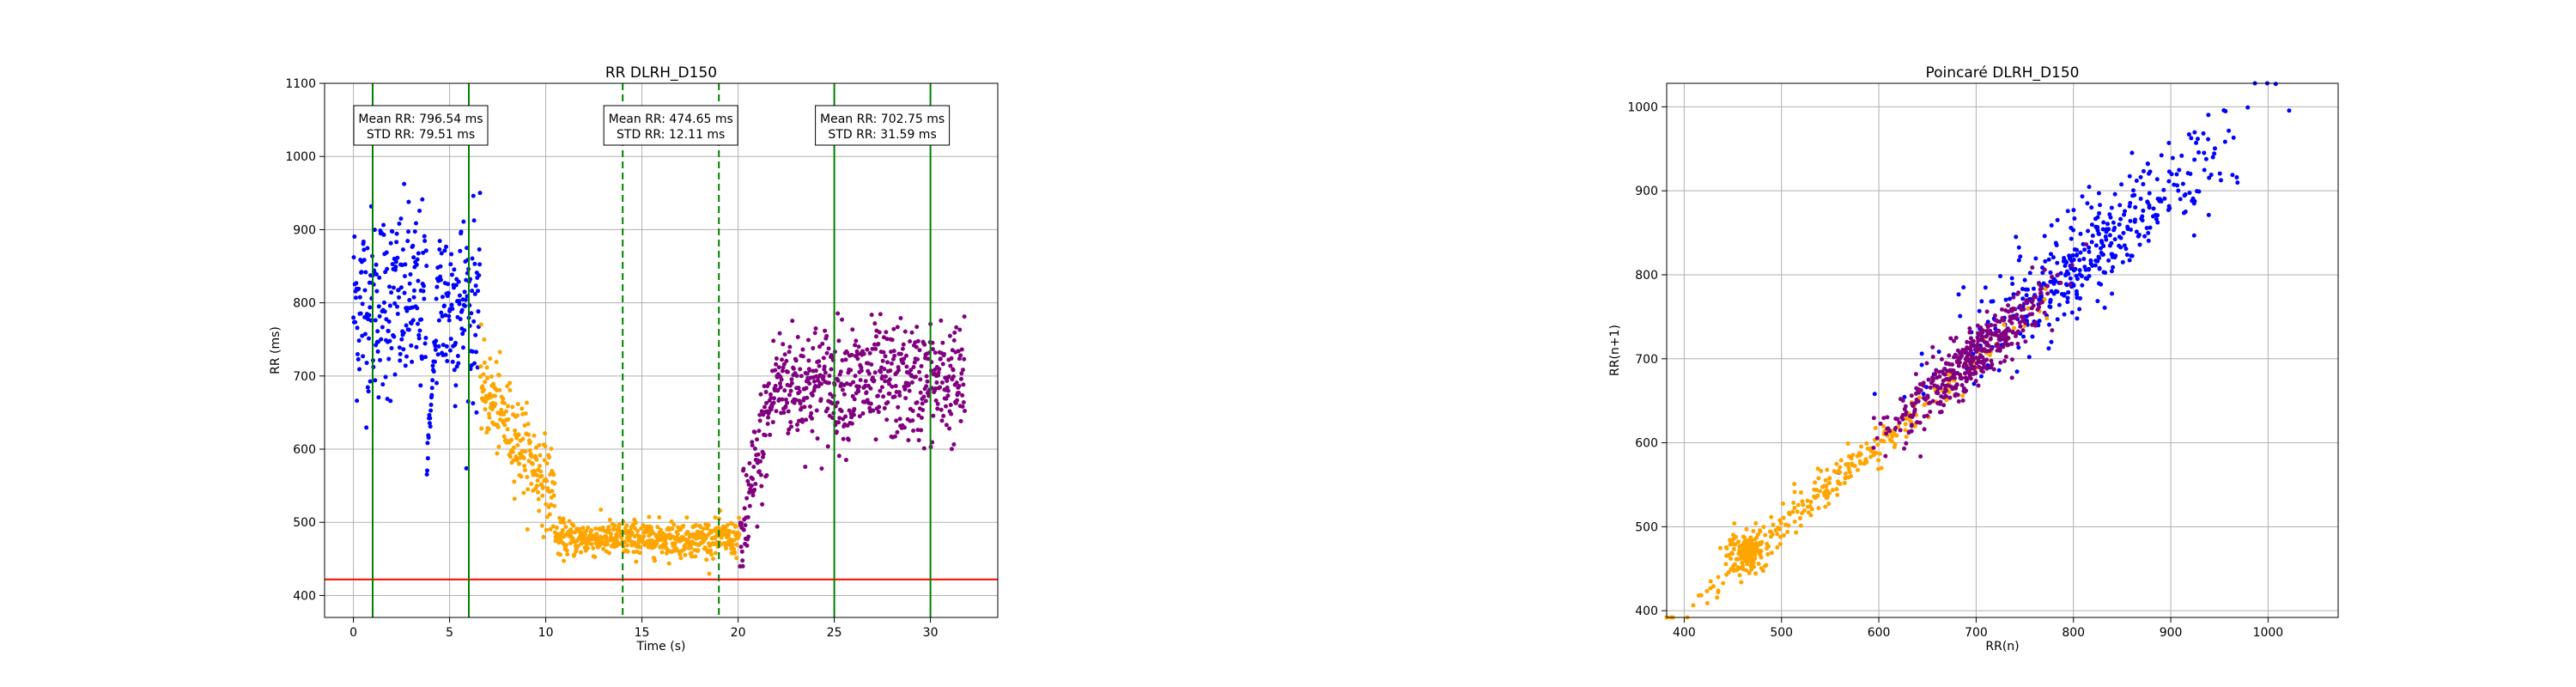 The image size is (2576, 687). I want to click on rr-y-tick-label: 700, so click(304, 377).